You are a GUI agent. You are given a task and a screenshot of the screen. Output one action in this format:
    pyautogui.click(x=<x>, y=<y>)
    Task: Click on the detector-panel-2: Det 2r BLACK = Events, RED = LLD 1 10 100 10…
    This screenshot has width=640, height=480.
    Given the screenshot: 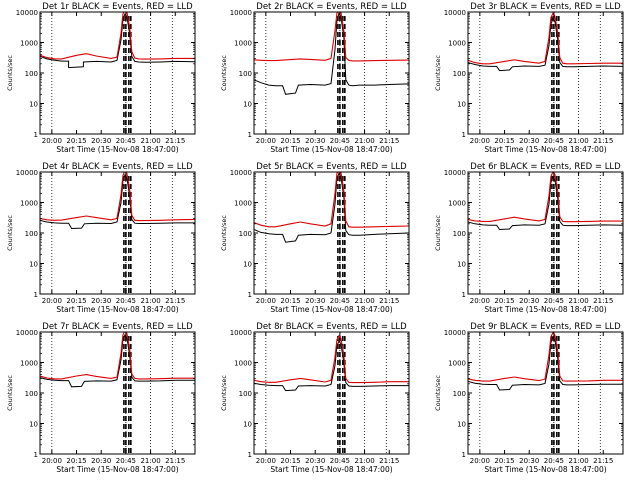 What is the action you would take?
    pyautogui.click(x=315, y=78)
    